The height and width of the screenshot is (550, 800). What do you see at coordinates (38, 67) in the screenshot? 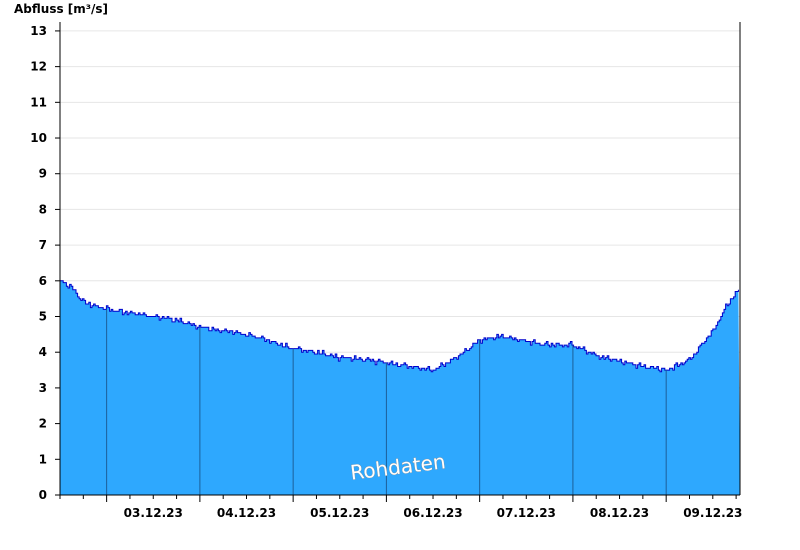
I see `y-tick-label: 12` at bounding box center [38, 67].